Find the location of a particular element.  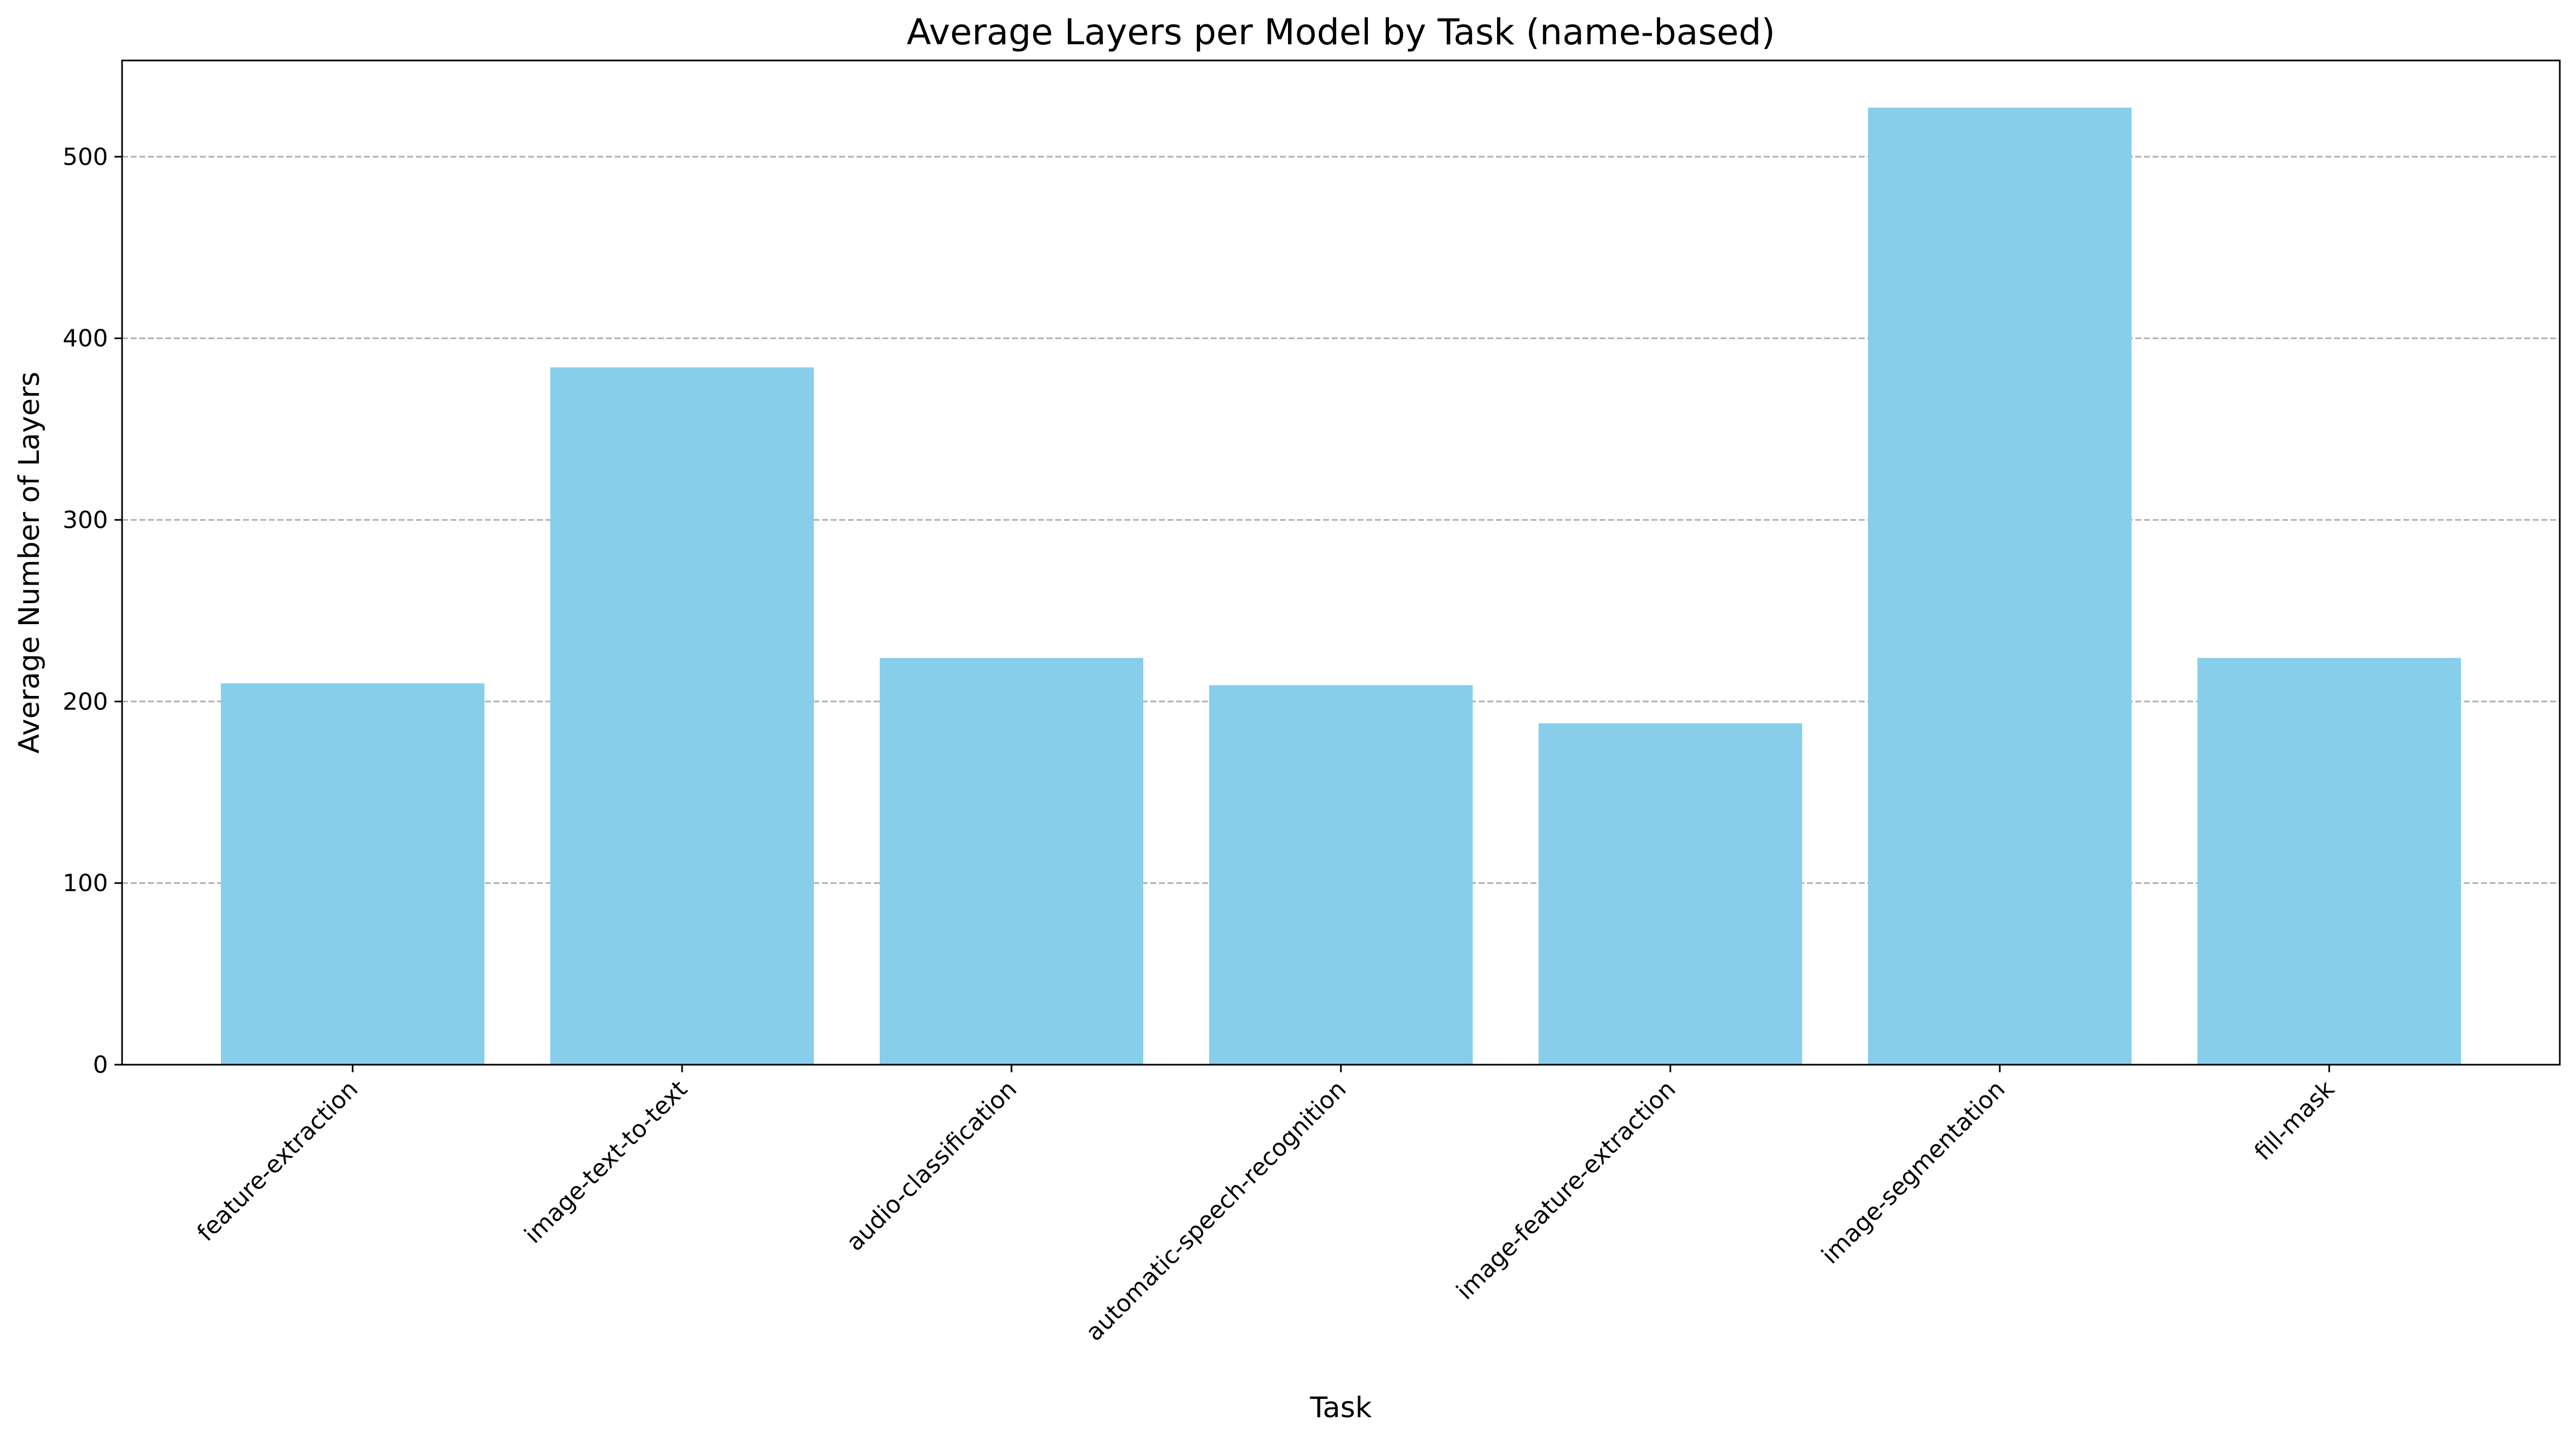

x-tick-label: automatic-speech-recognition is located at coordinates (1216, 1211).